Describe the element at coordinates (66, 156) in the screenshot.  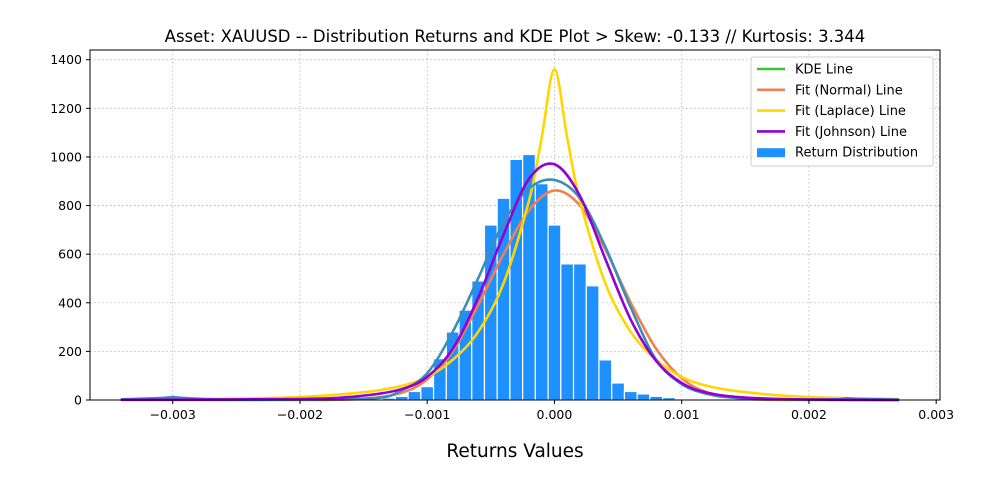
I see `y-tick-label: 1000` at that location.